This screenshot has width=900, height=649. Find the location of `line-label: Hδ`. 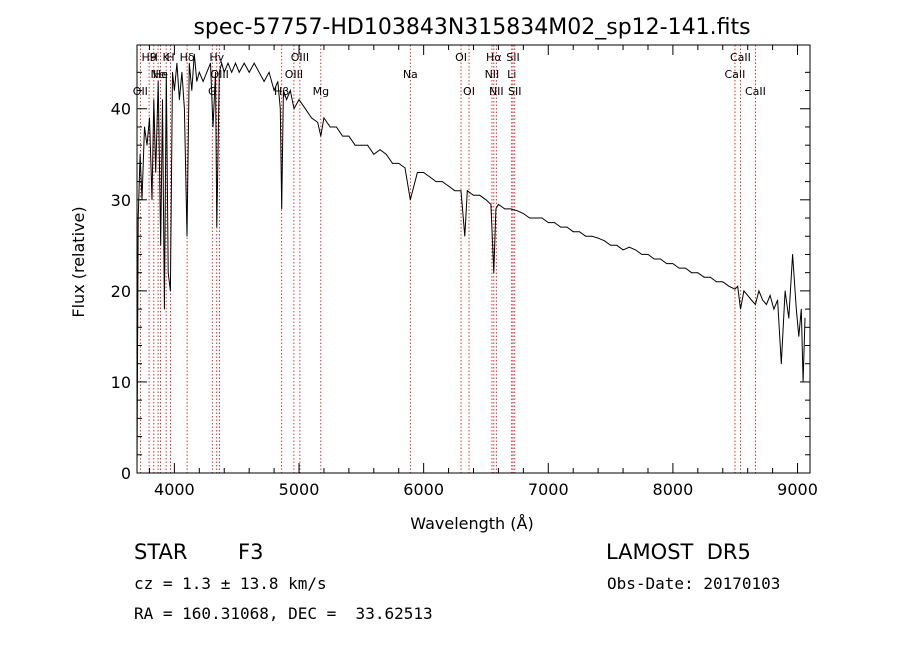

line-label: Hδ is located at coordinates (187, 57).